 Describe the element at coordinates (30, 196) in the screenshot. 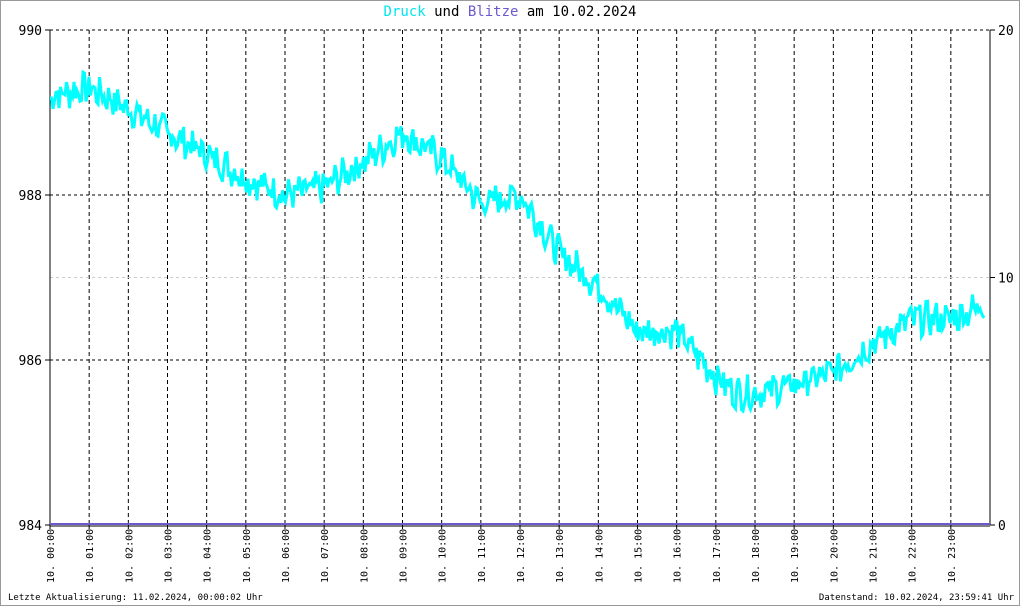

I see `y-left-tick-label: 988` at that location.